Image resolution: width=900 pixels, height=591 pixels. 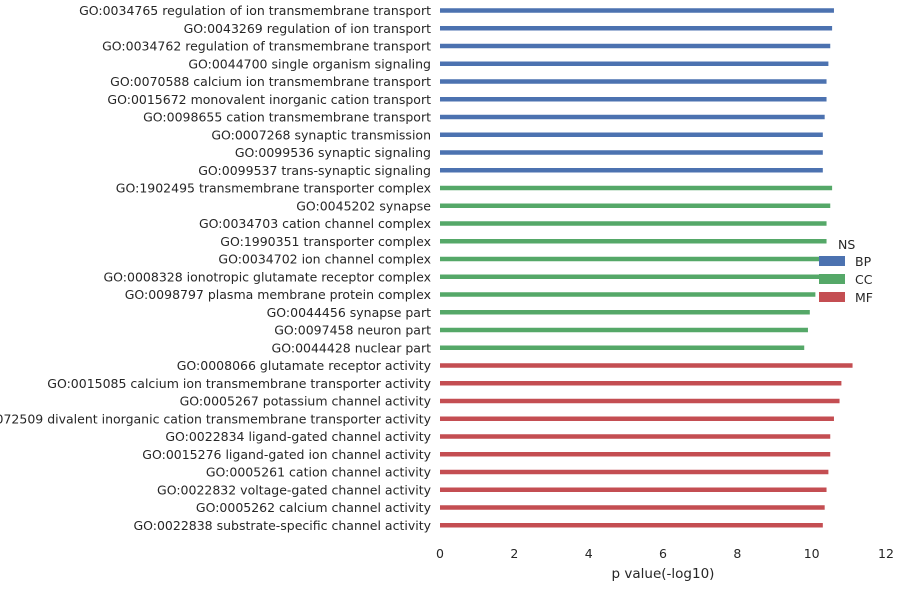 I want to click on x-tick-label: 10, so click(x=812, y=553).